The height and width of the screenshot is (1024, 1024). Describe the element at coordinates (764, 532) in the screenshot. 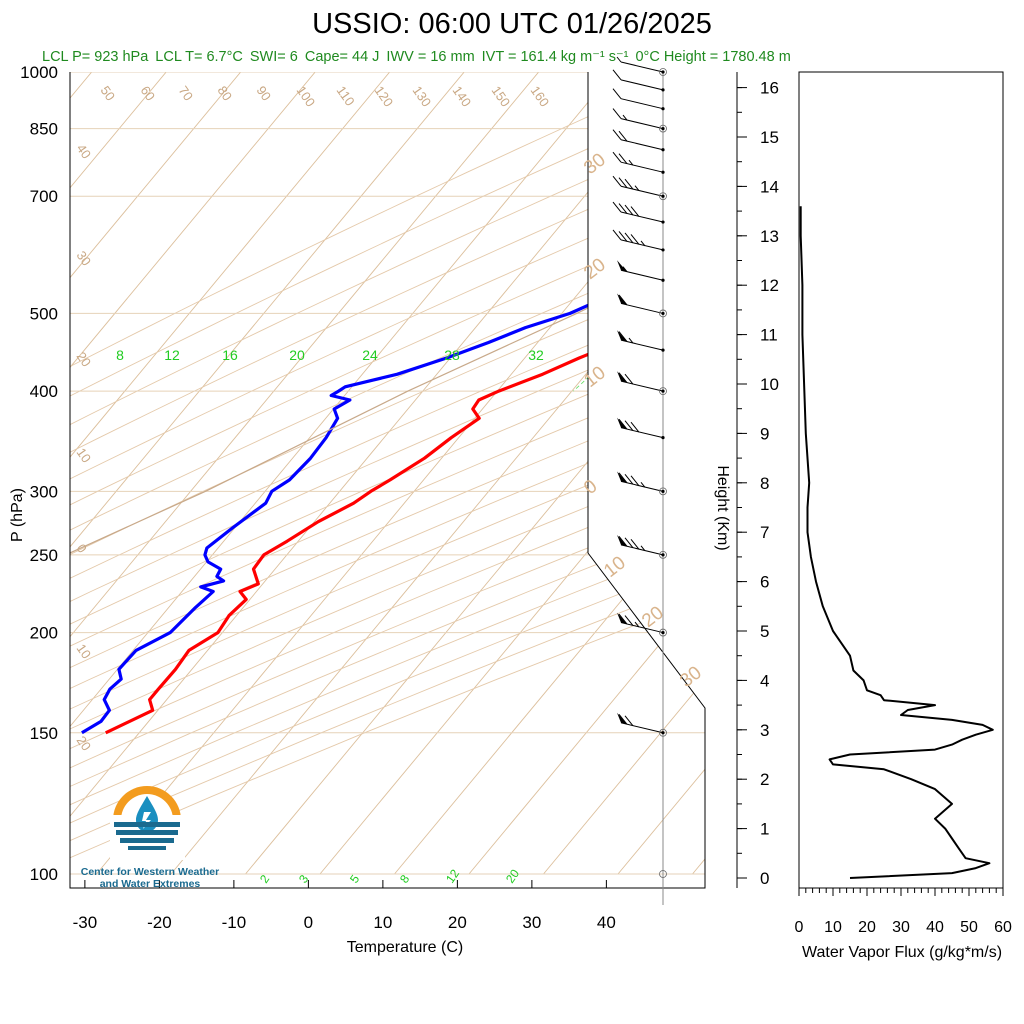

I see `height-tick-7: 7` at that location.